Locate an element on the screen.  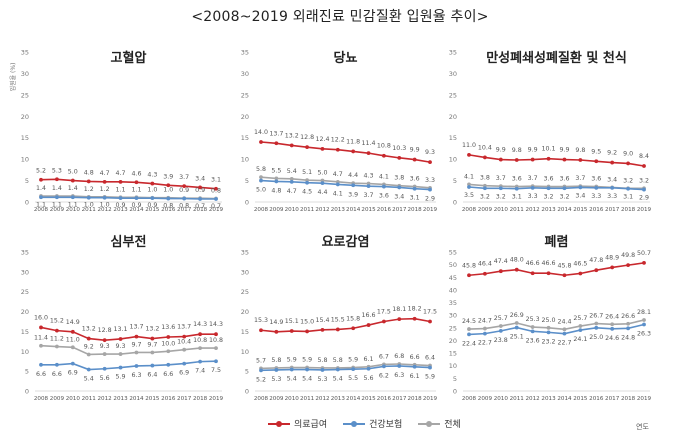
data-label-total: 9.2 is located at coordinates (89, 346).